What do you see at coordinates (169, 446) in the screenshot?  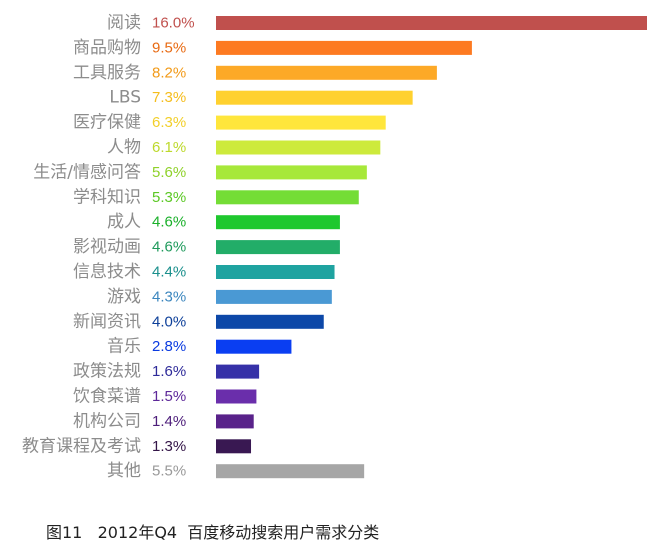 I see `value-label: 1.3%` at bounding box center [169, 446].